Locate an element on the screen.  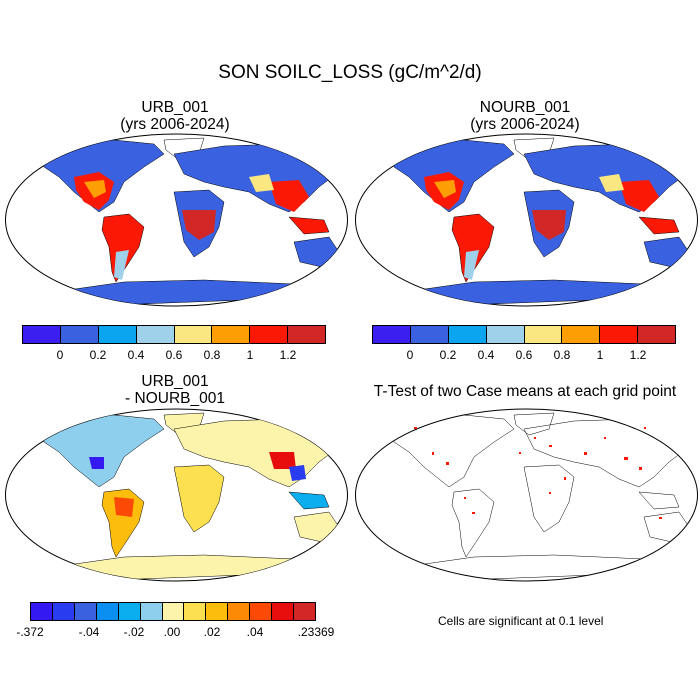
colorbar-nourb-tick: 1 is located at coordinates (600, 355).